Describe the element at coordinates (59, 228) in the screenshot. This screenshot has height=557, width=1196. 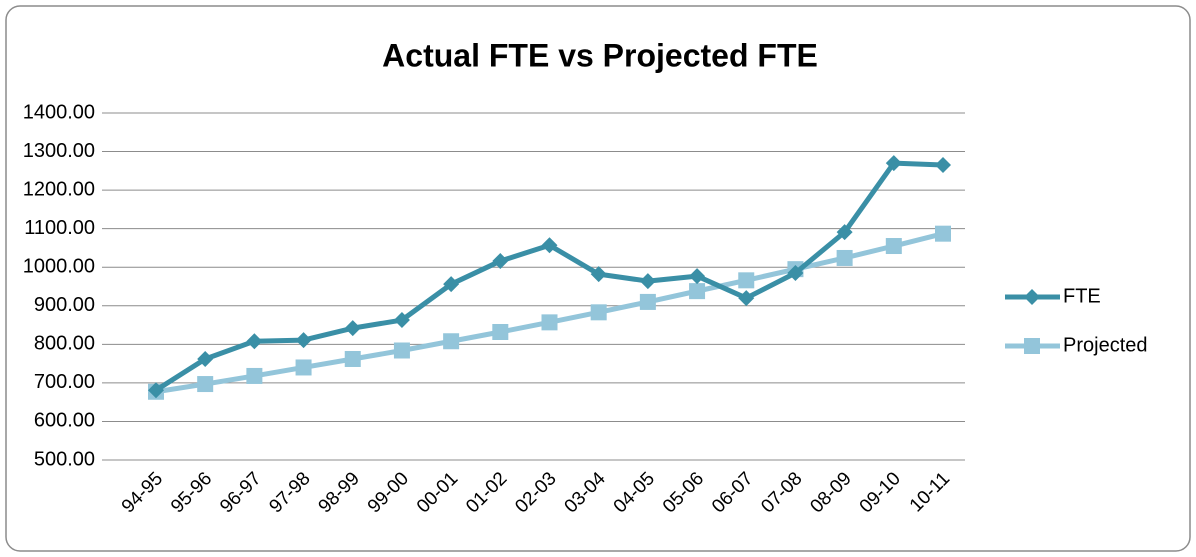
I see `y-tick-label: 1100.00` at that location.